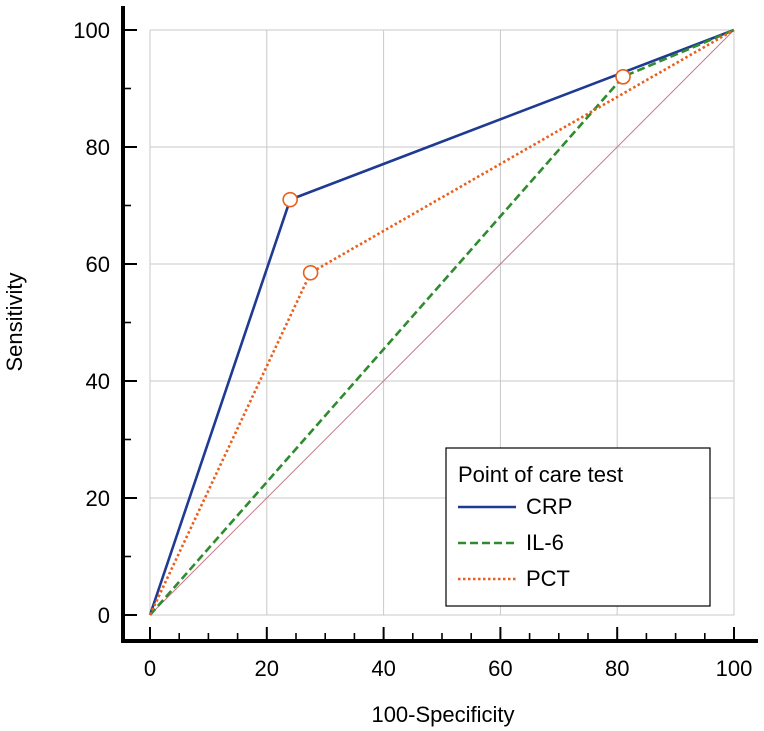 Image resolution: width=764 pixels, height=731 pixels. What do you see at coordinates (98, 381) in the screenshot?
I see `y-tick-label: 40` at bounding box center [98, 381].